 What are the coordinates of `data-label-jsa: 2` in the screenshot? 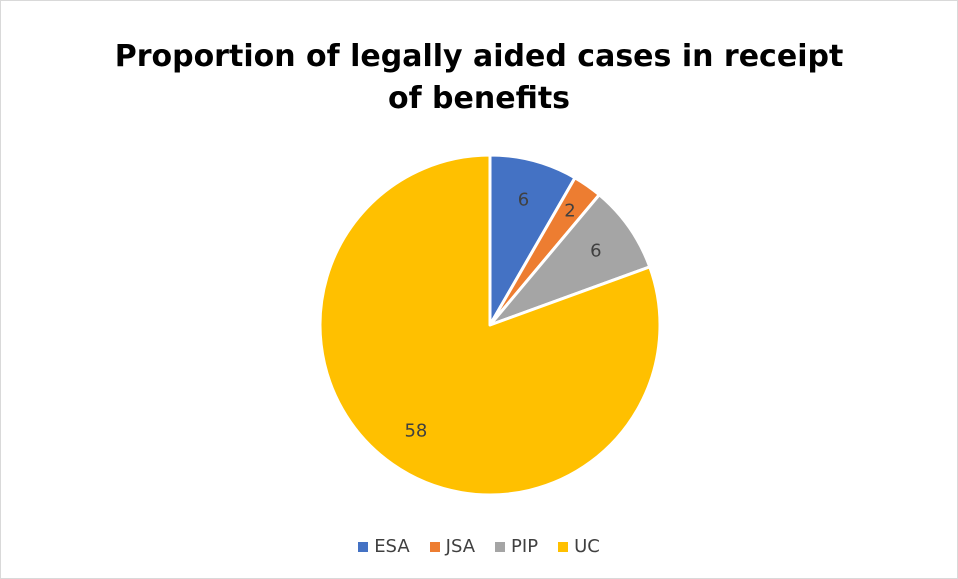 It's located at (569, 210).